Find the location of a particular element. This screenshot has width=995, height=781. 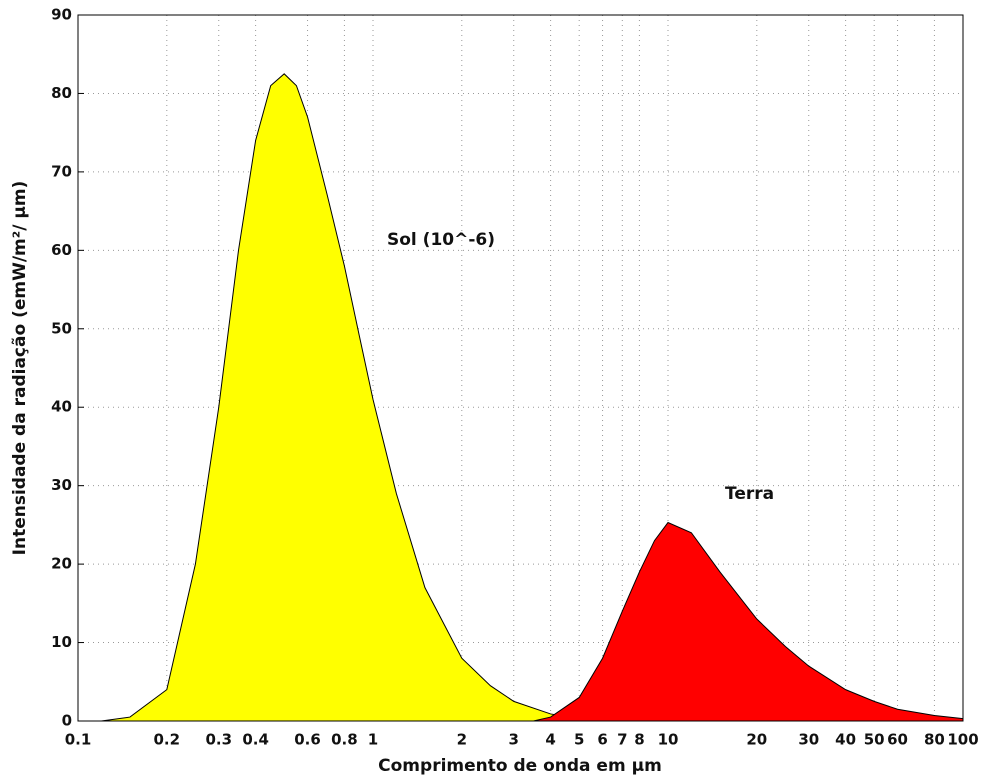

x-tick-label: 3 is located at coordinates (514, 740).